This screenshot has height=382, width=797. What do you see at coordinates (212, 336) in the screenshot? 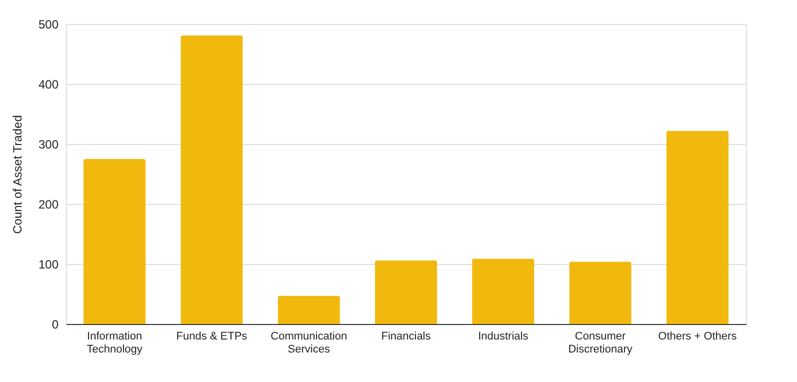
I see `x-tick-label: Funds & ETPs` at bounding box center [212, 336].